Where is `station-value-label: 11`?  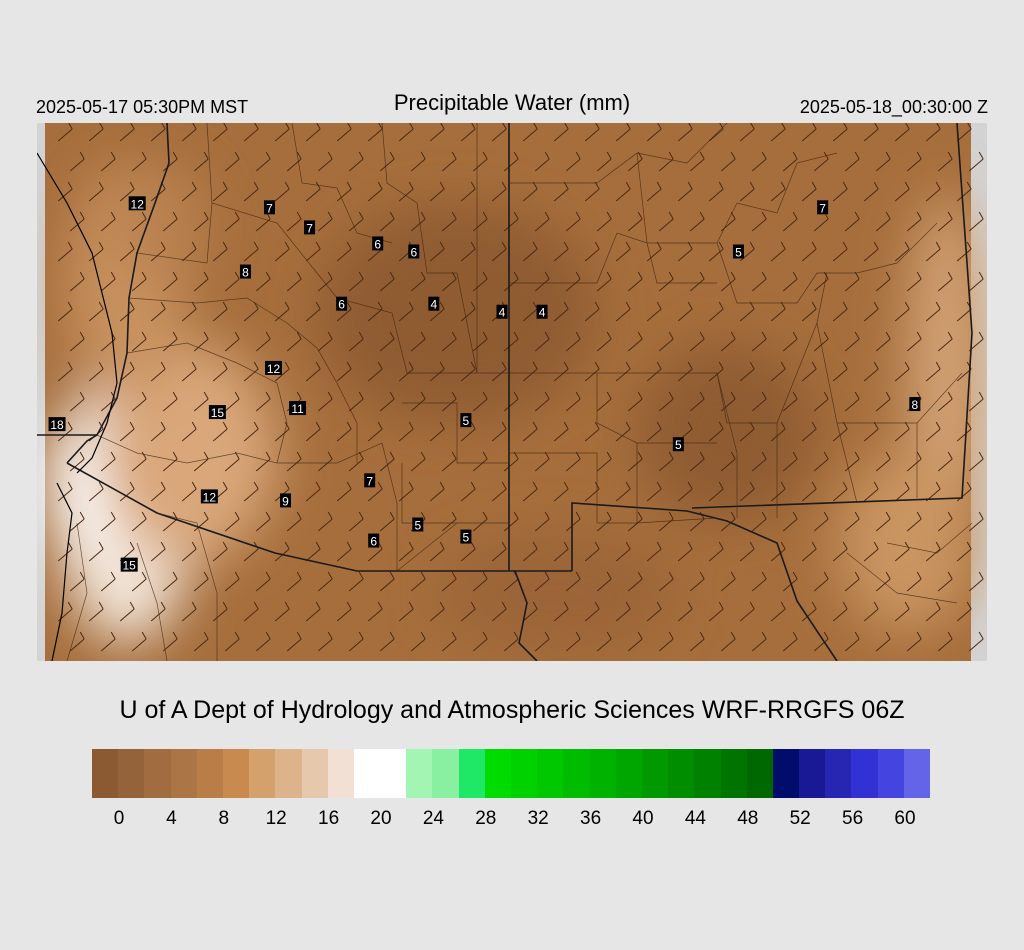 station-value-label: 11 is located at coordinates (297, 409).